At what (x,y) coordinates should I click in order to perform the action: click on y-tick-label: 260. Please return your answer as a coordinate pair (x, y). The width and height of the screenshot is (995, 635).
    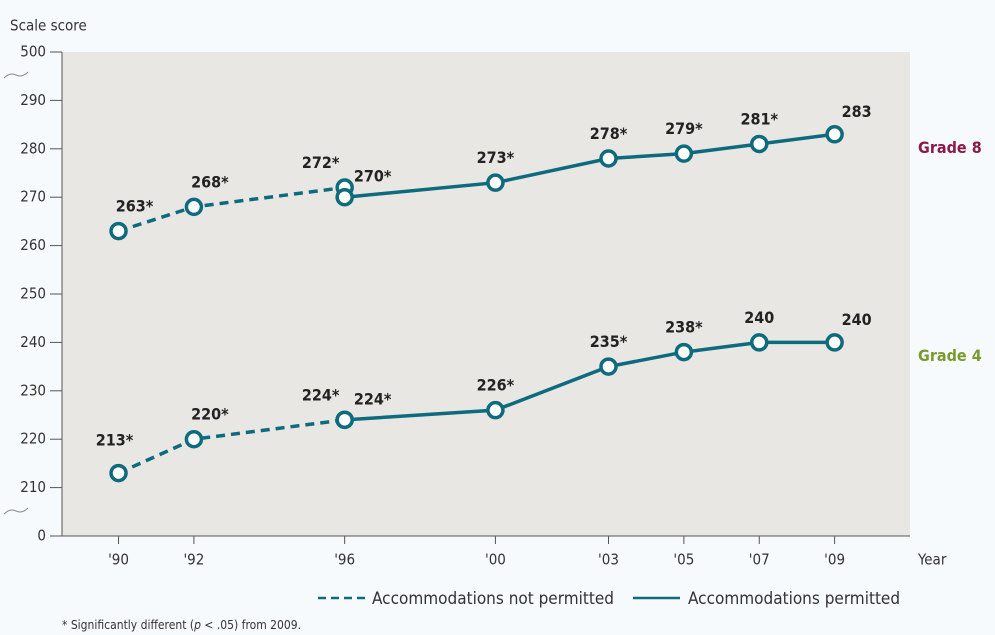
    Looking at the image, I should click on (33, 245).